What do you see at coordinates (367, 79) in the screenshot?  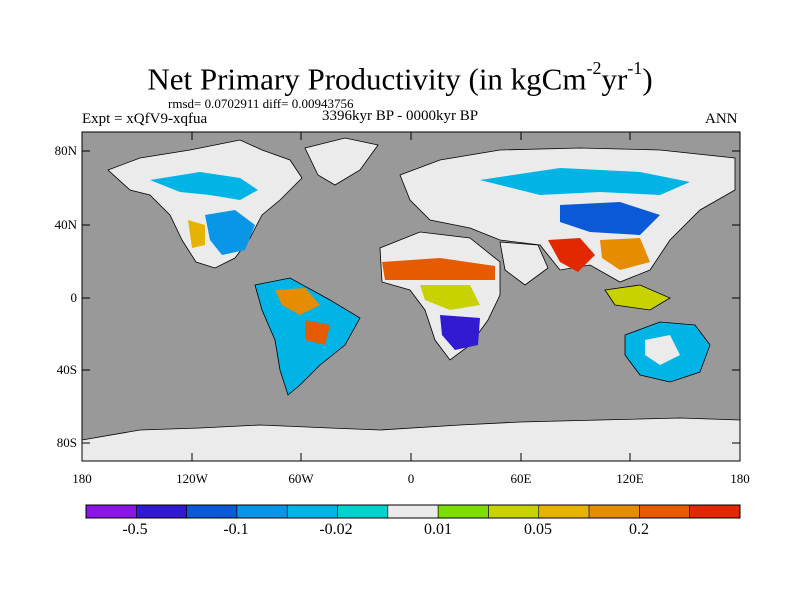 I see `title-prefix: Net Primary Productivity (in kgCm` at bounding box center [367, 79].